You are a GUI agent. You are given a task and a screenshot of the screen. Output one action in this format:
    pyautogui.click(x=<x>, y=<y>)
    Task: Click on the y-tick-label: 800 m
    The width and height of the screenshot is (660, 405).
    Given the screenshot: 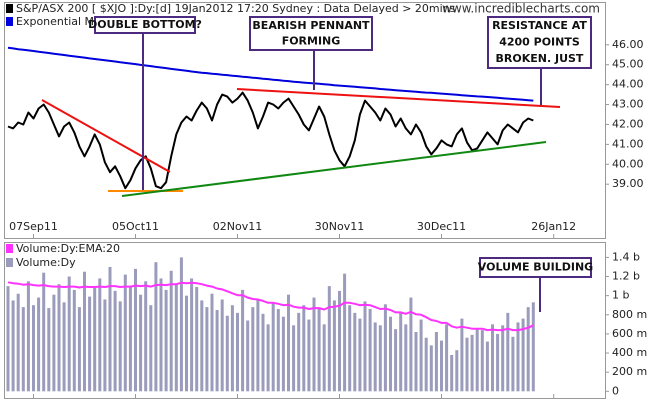 What is the action you would take?
    pyautogui.click(x=629, y=314)
    